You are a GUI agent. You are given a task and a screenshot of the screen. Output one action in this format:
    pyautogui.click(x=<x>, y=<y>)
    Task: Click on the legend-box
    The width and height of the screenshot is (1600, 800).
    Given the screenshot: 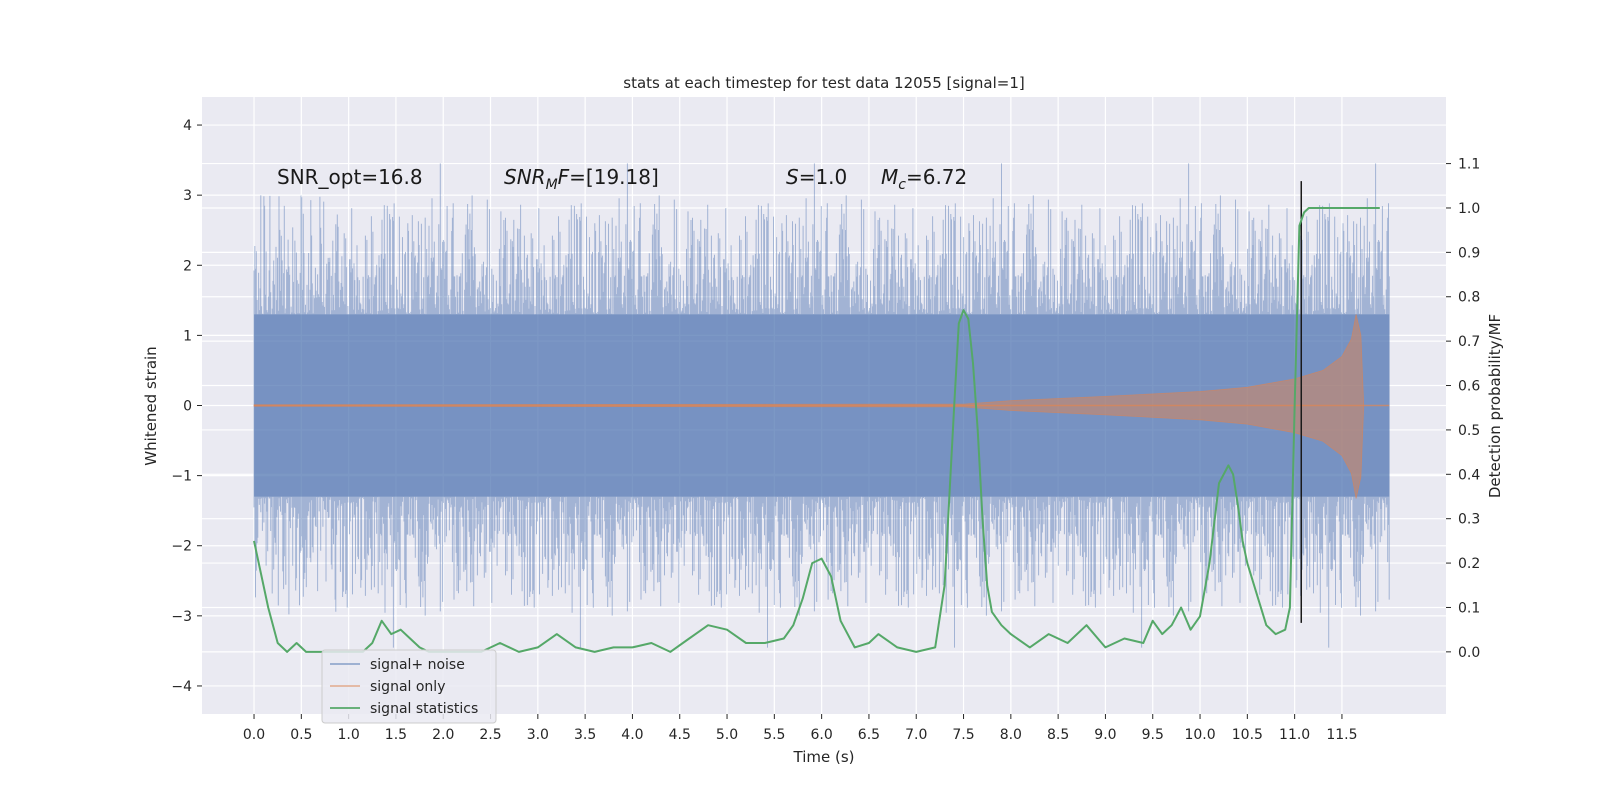 What is the action you would take?
    pyautogui.click(x=409, y=686)
    